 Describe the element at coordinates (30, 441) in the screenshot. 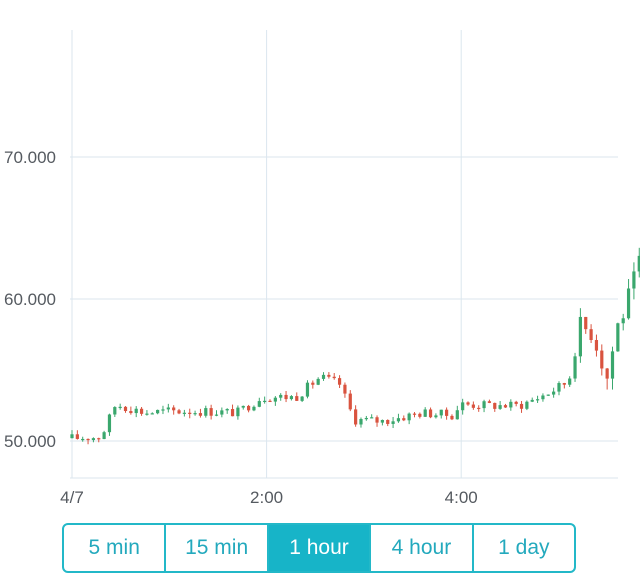

I see `y-tick-label: 50.000` at that location.